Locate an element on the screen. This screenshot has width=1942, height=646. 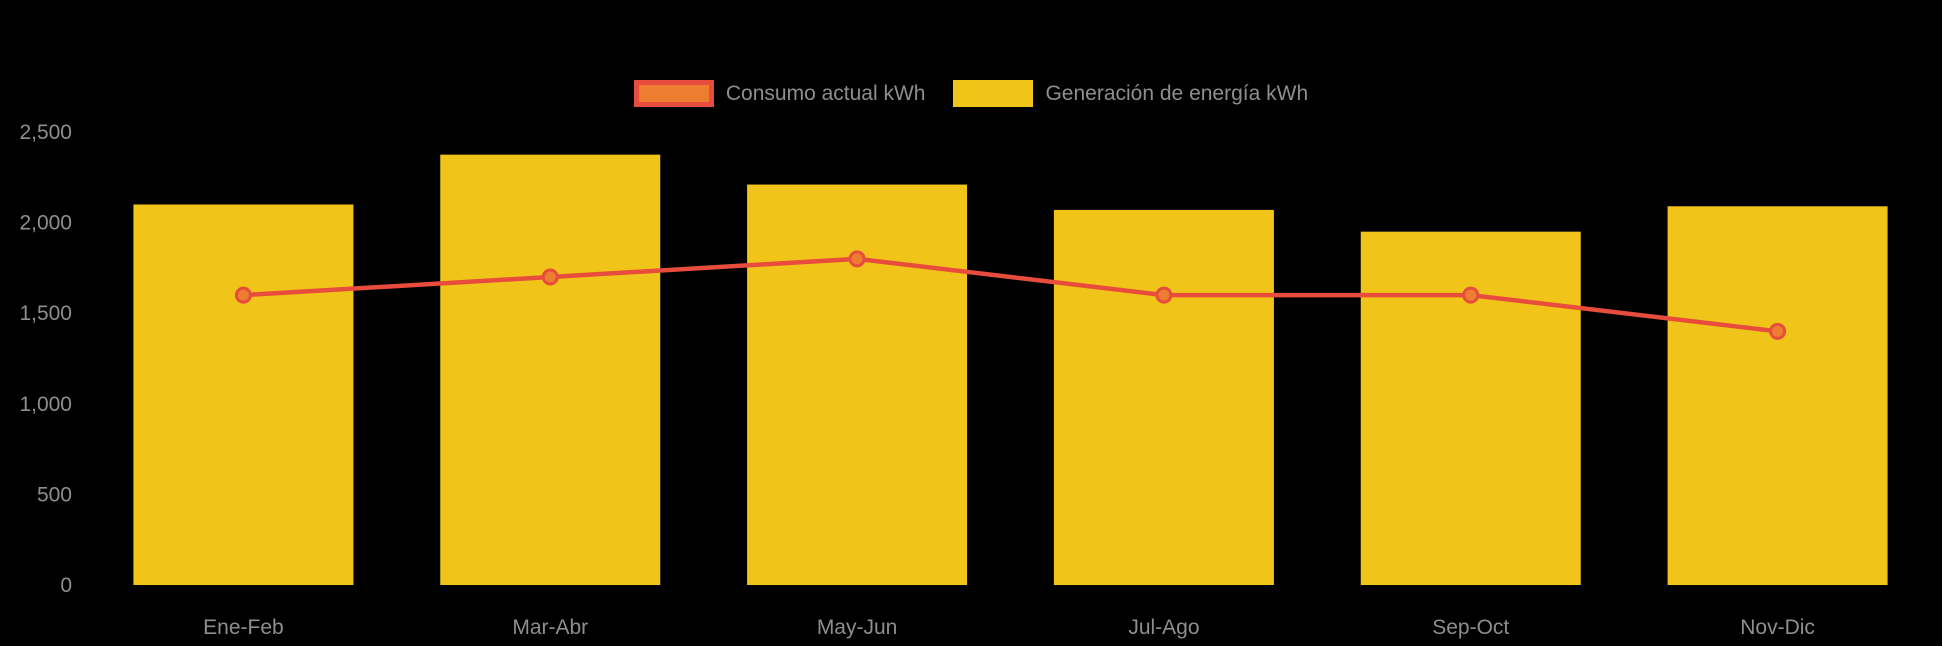
x-category-label: Jul-Ago is located at coordinates (1163, 627).